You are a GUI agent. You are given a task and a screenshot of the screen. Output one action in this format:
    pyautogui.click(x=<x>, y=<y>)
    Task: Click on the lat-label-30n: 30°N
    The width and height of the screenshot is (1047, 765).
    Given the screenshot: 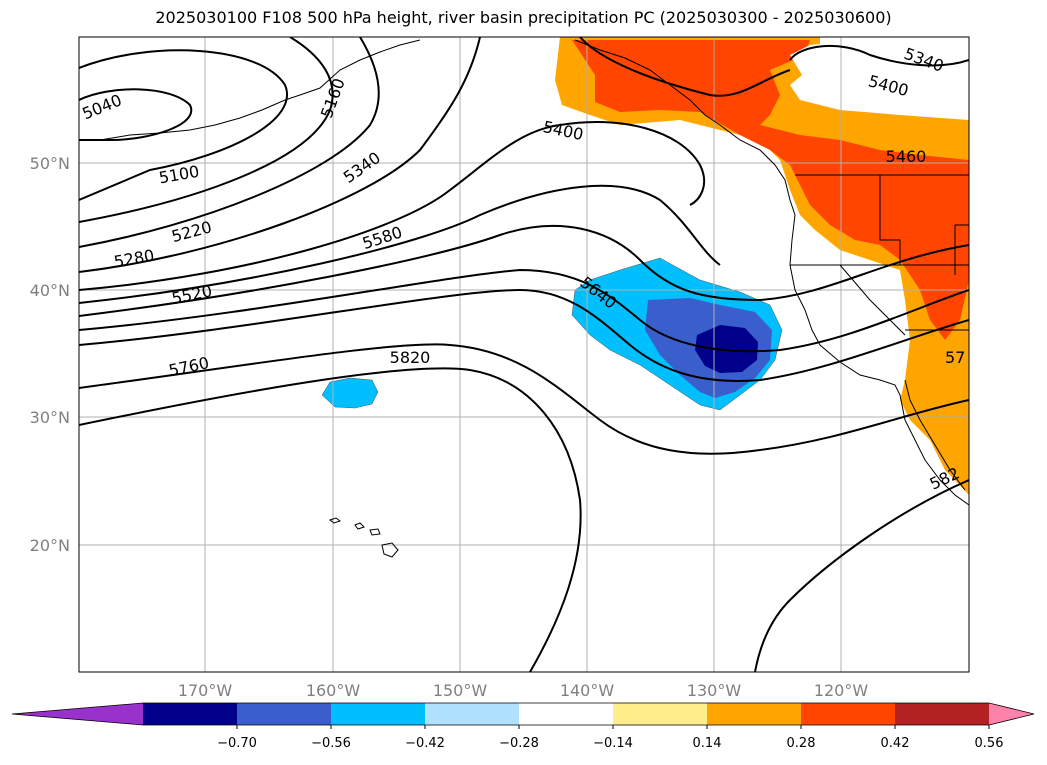 What is the action you would take?
    pyautogui.click(x=50, y=417)
    